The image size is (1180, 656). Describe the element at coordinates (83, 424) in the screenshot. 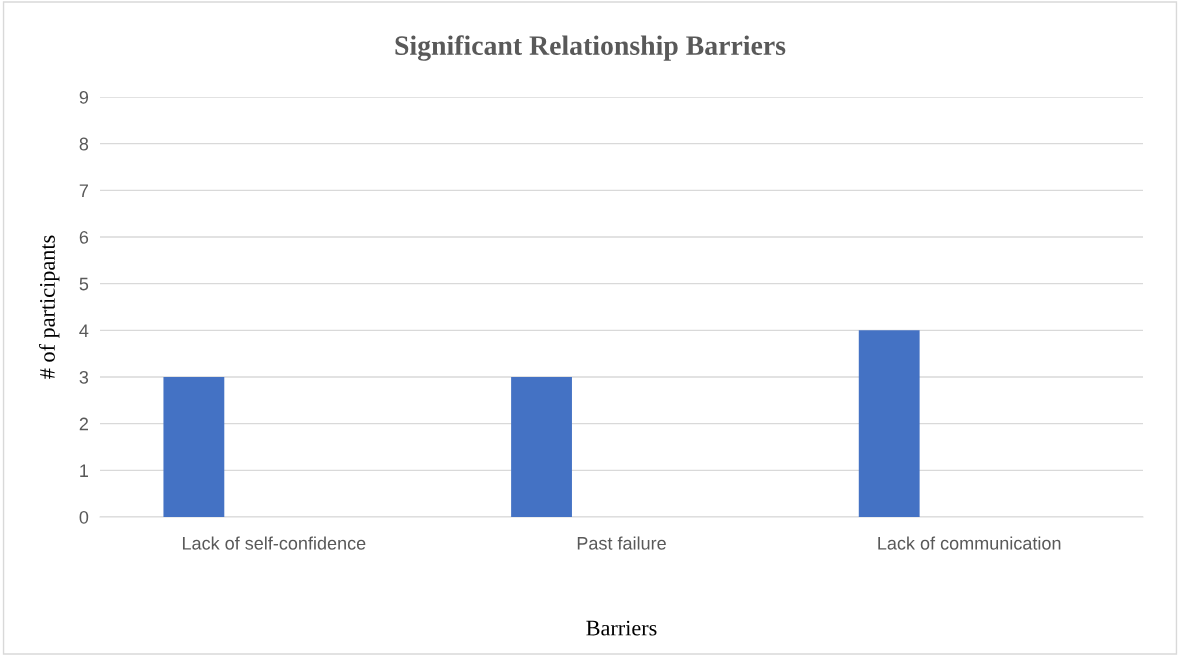

I see `y-tick-label: 2` at that location.